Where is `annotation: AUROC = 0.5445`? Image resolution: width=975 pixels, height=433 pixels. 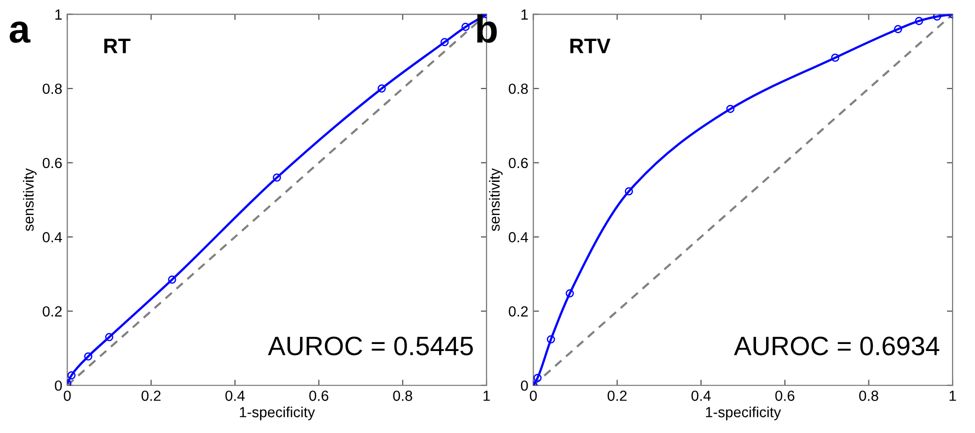 annotation: AUROC = 0.5445 is located at coordinates (370, 346).